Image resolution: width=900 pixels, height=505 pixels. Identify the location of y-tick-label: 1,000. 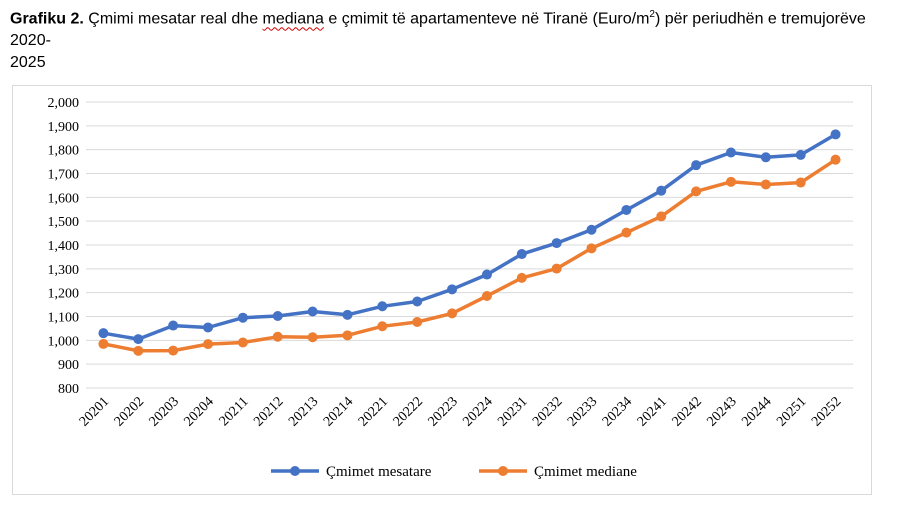
(64, 341).